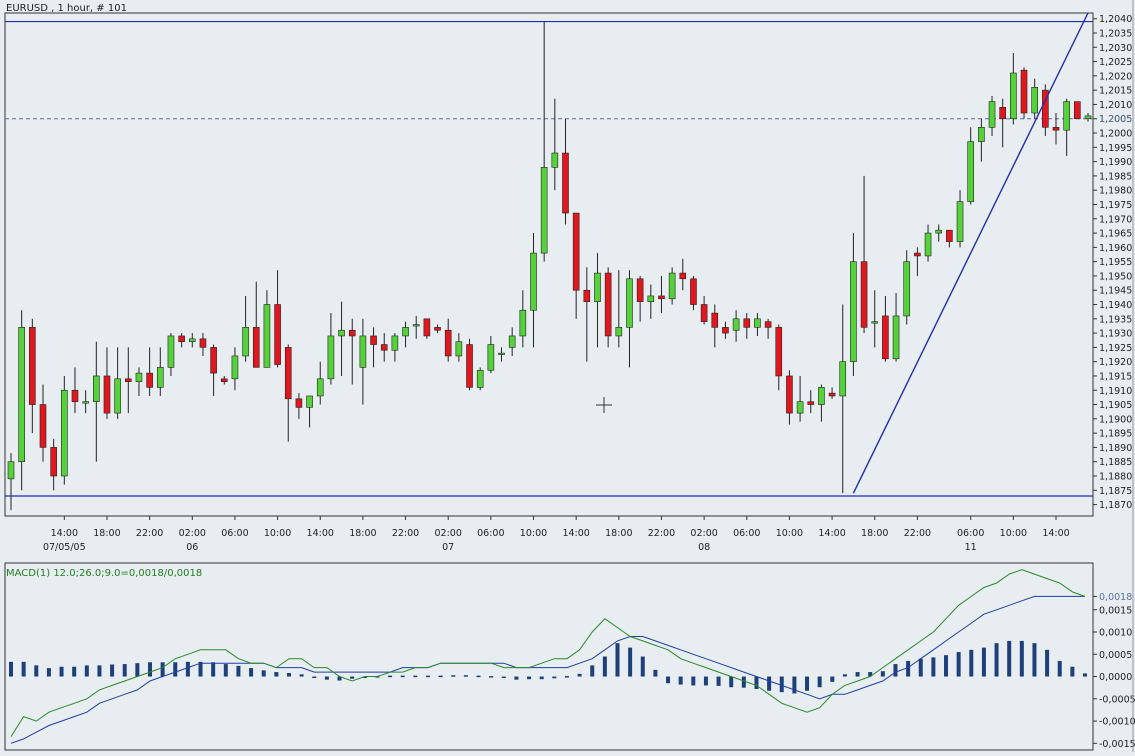 The height and width of the screenshot is (756, 1135). What do you see at coordinates (192, 547) in the screenshot?
I see `x-date-label: 06` at bounding box center [192, 547].